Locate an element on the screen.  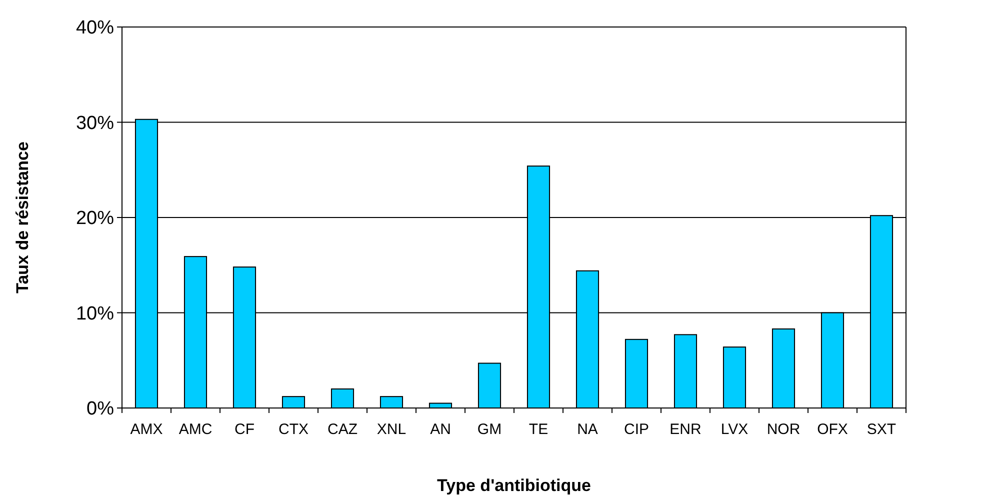
x-tick-label: XNL is located at coordinates (391, 429).